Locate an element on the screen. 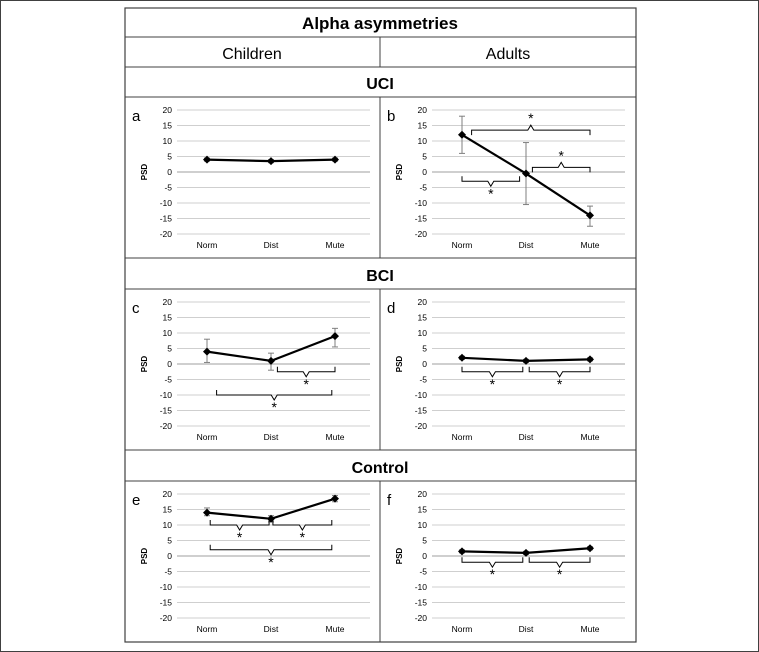  chart-panel-f: f 20 15 10 5 0 -5 -10 -15 -20 PSD Norm Dist Mute * * is located at coordinates (506, 561).